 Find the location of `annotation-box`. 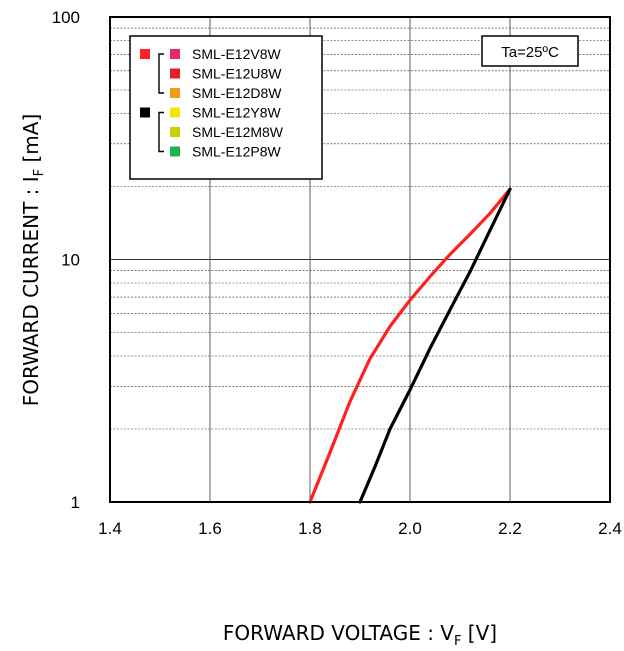

annotation-box is located at coordinates (530, 51).